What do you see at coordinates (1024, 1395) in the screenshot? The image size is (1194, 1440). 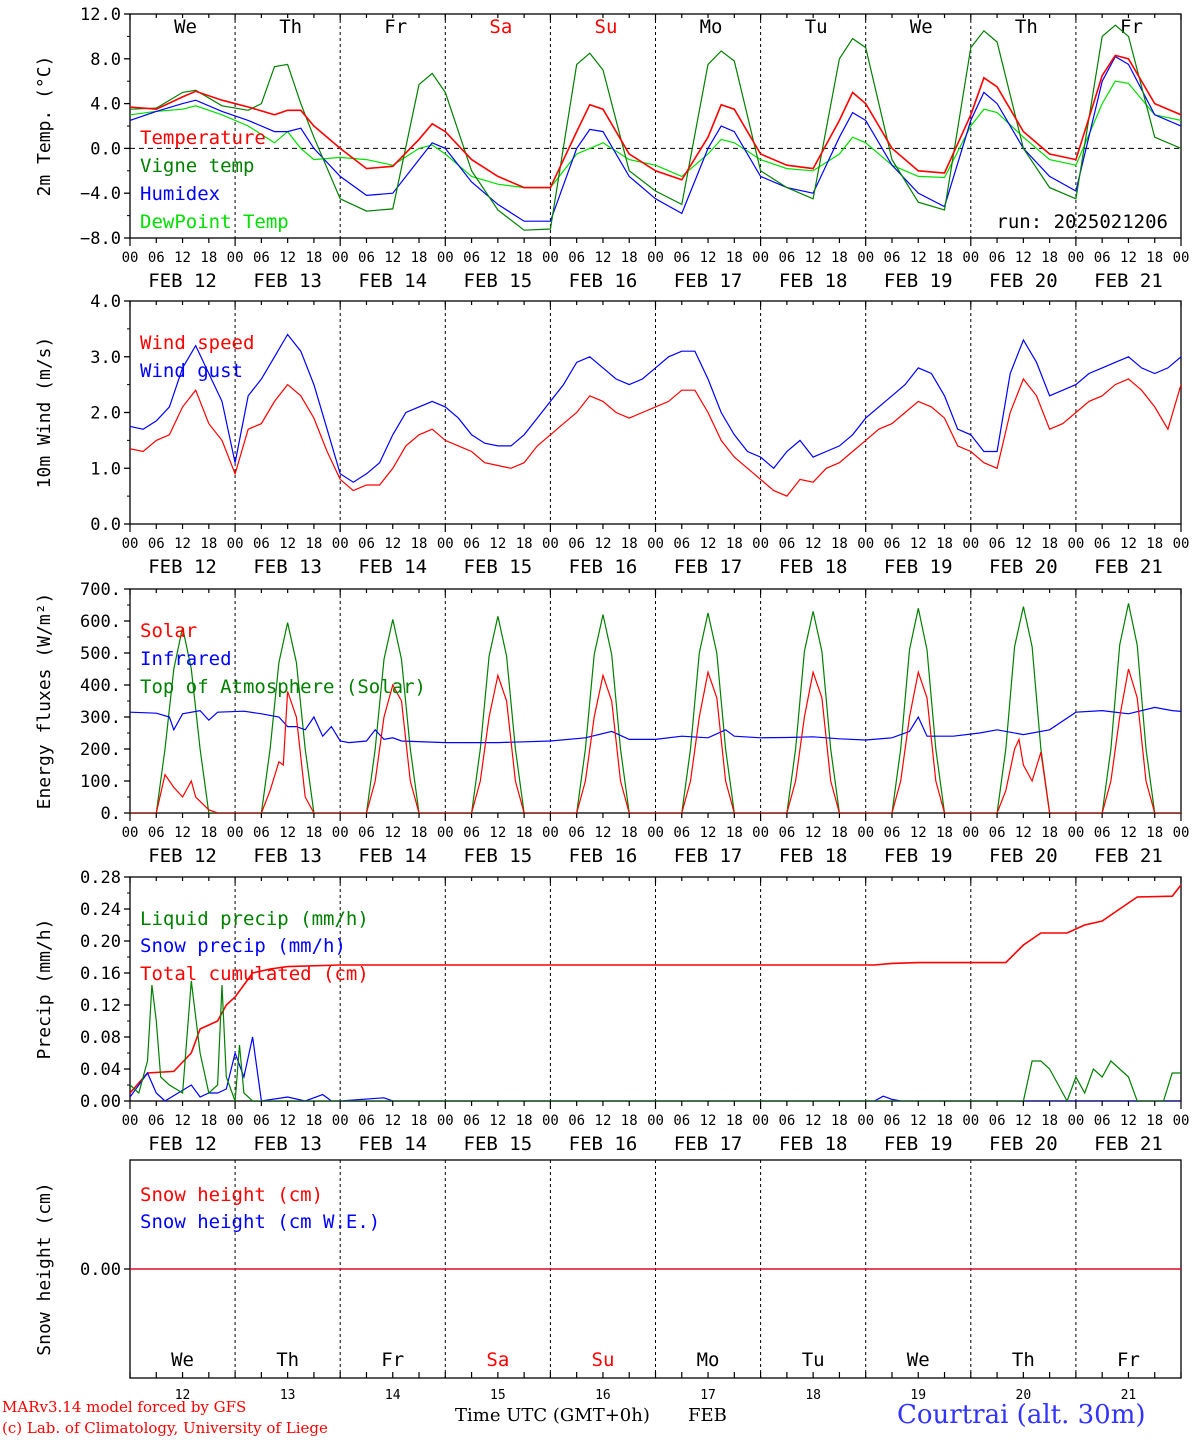 I see `day-number-label: 20` at bounding box center [1024, 1395].